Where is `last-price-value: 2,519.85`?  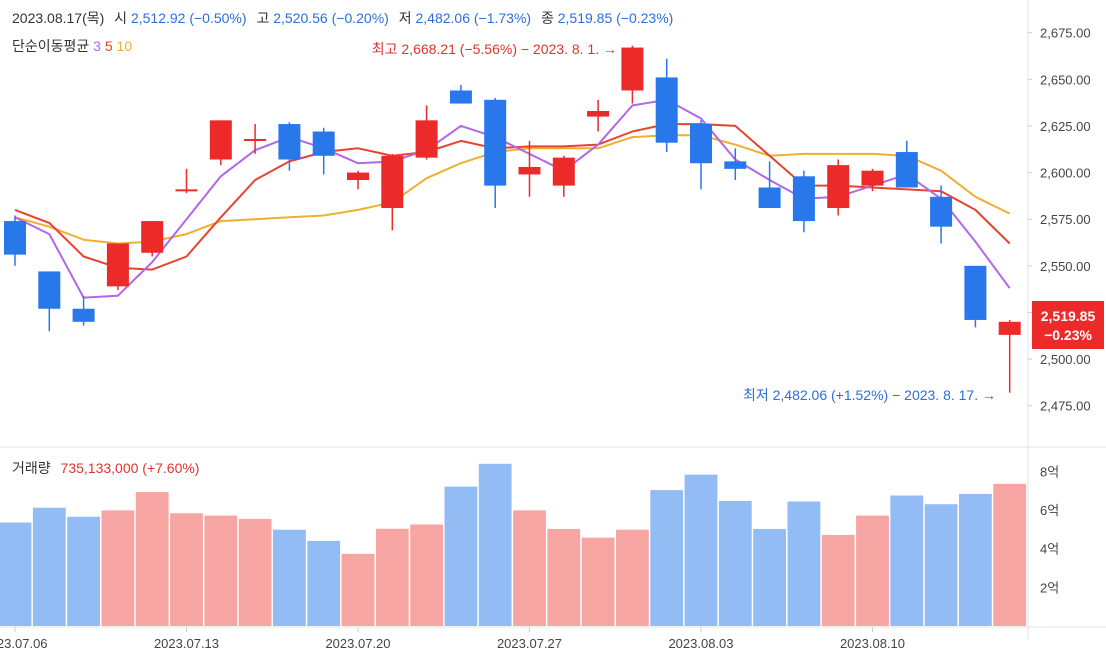 last-price-value: 2,519.85 is located at coordinates (1068, 316).